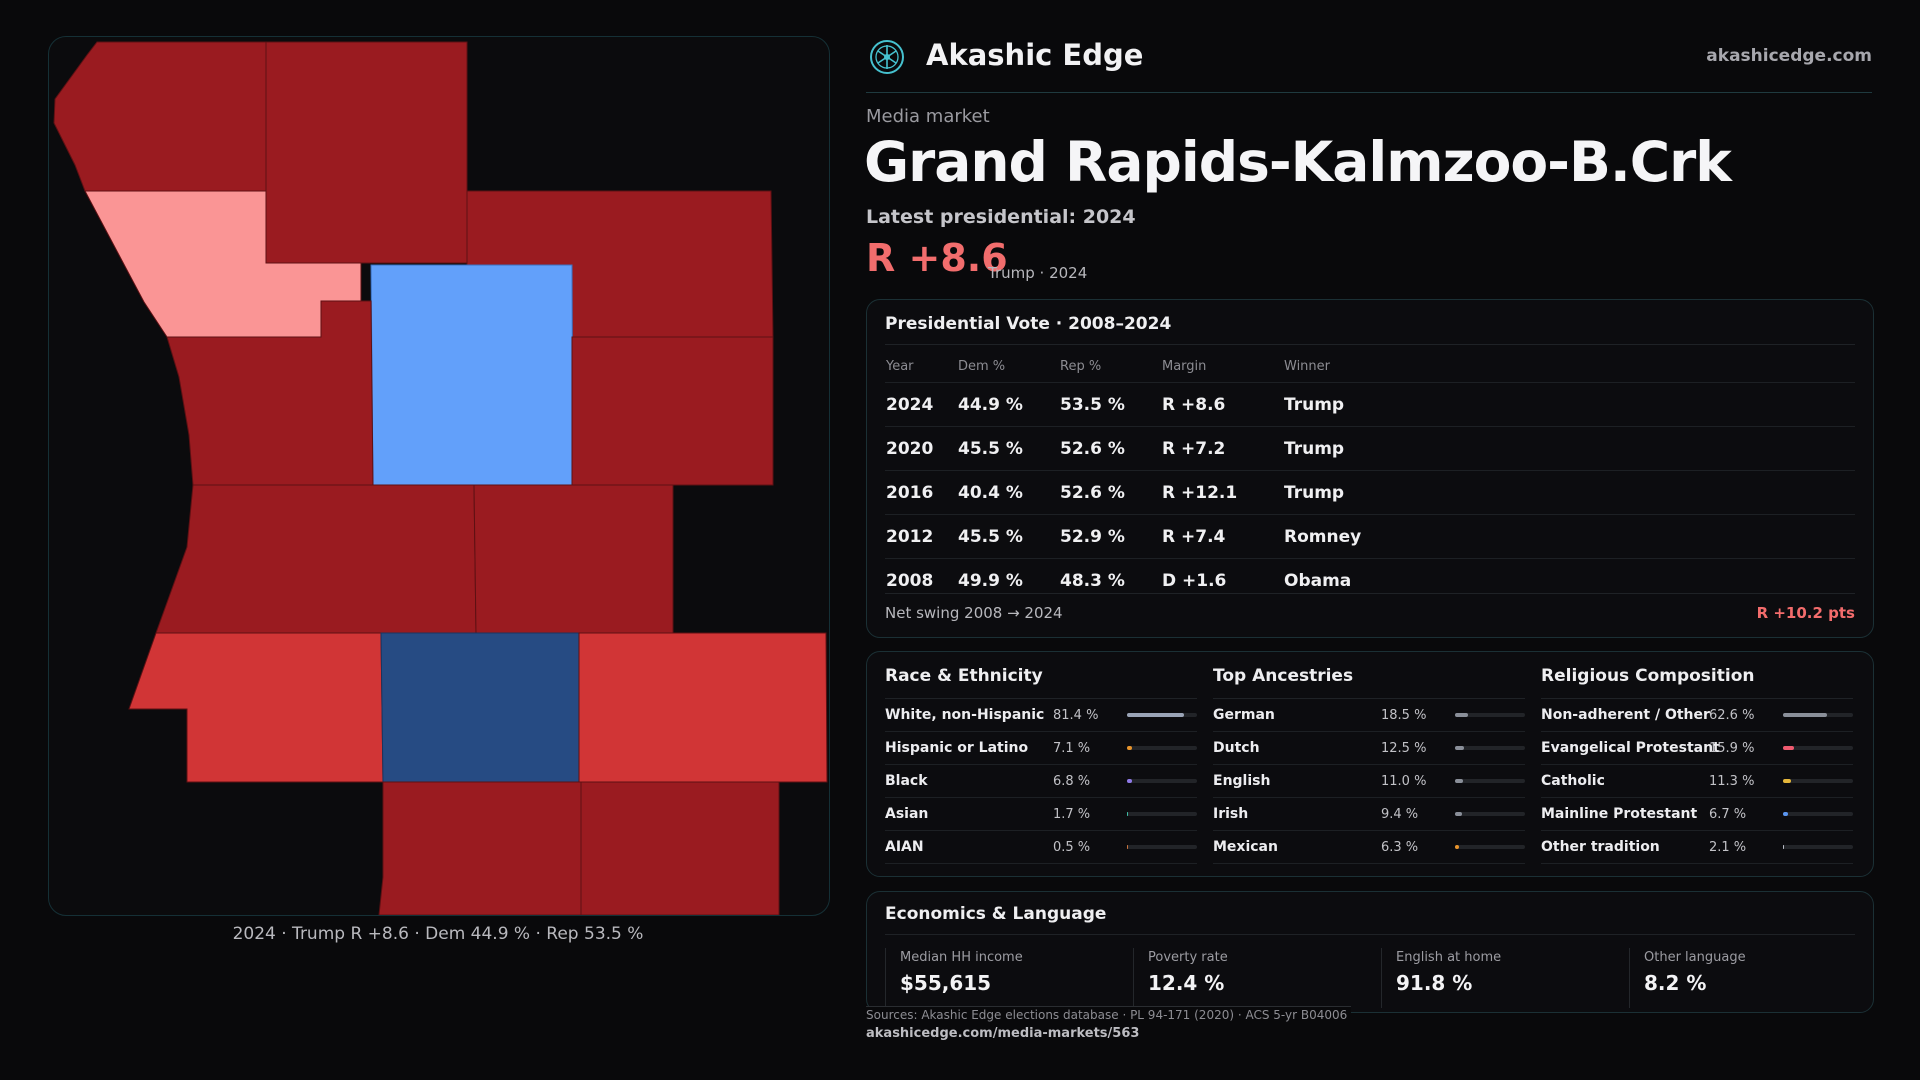  What do you see at coordinates (1072, 814) in the screenshot?
I see `race-pct: 1.7 %` at bounding box center [1072, 814].